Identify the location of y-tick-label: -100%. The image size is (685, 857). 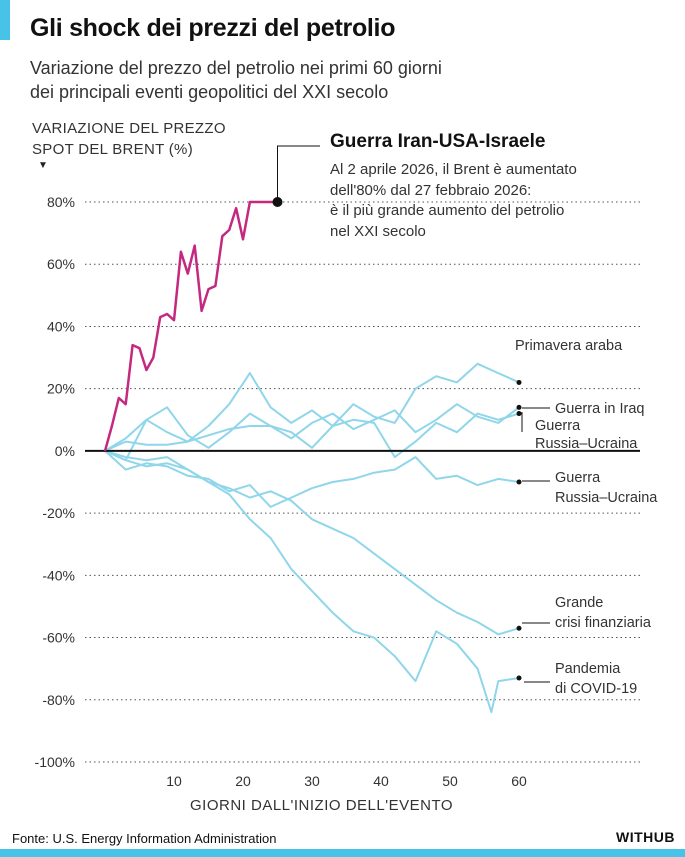
(55, 762).